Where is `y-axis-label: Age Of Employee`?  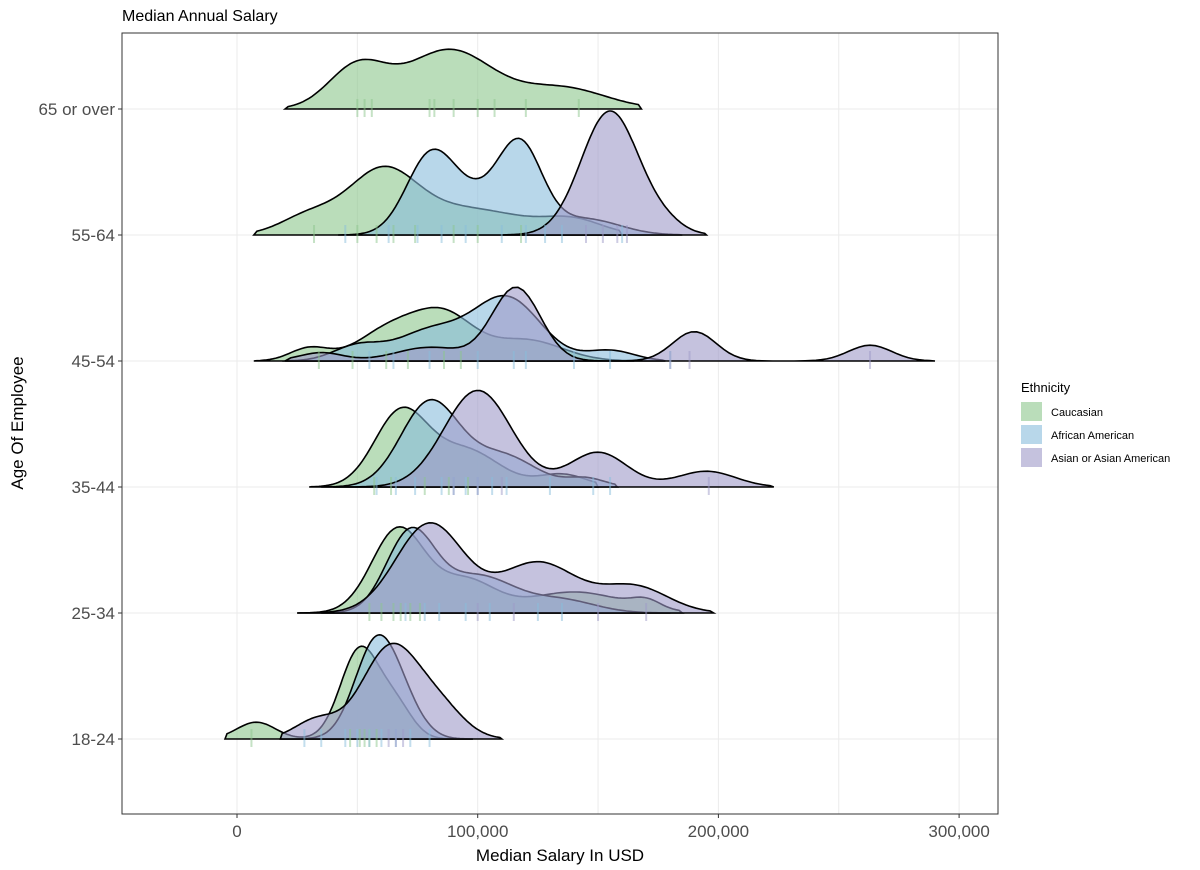 y-axis-label: Age Of Employee is located at coordinates (17, 422).